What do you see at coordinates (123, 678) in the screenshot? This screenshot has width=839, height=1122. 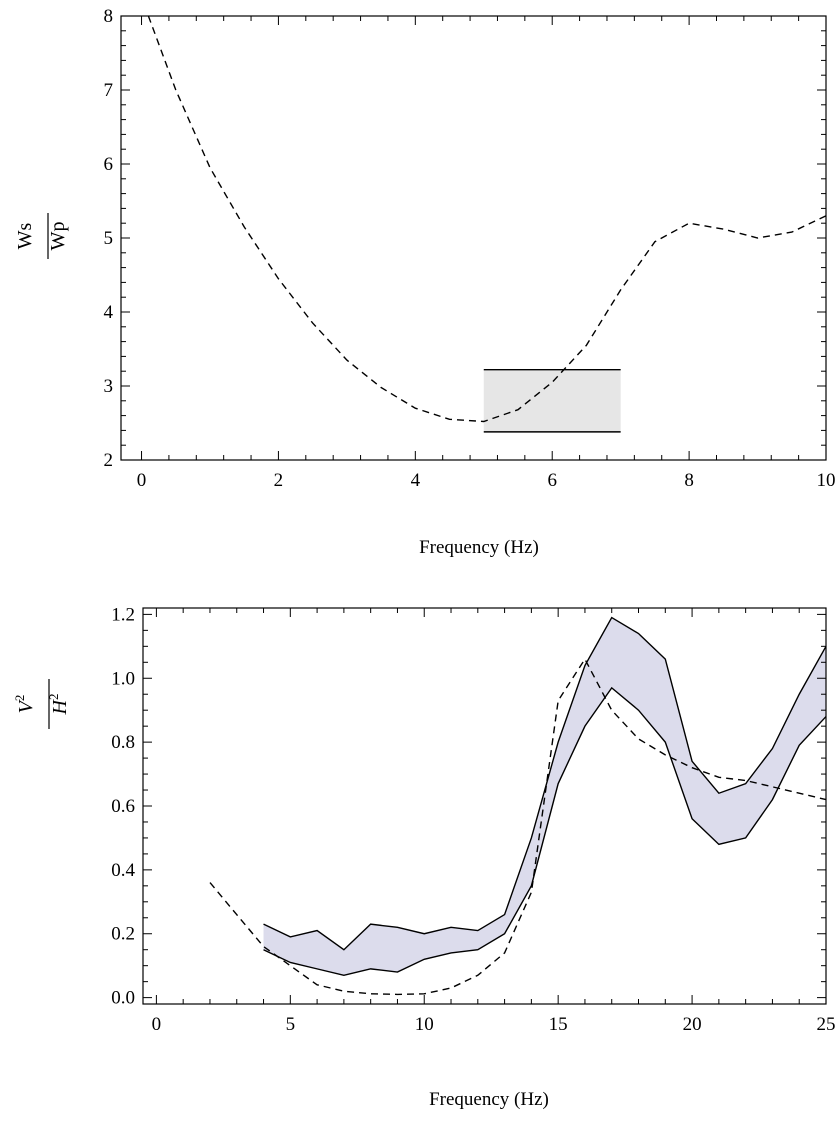 I see `y-tick-label: 1.0` at bounding box center [123, 678].